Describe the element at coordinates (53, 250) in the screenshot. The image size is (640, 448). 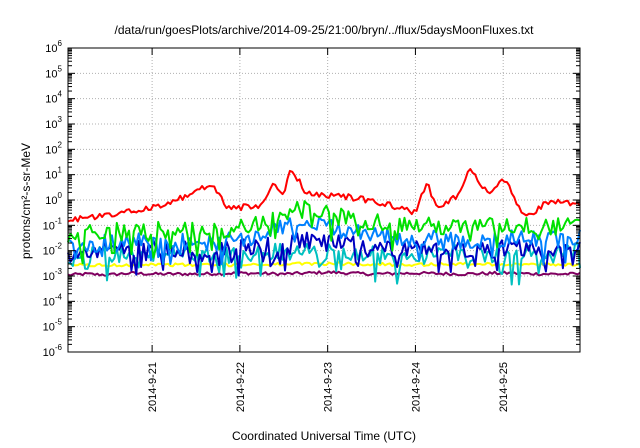
I see `y-tick-label: 10⁻²` at that location.